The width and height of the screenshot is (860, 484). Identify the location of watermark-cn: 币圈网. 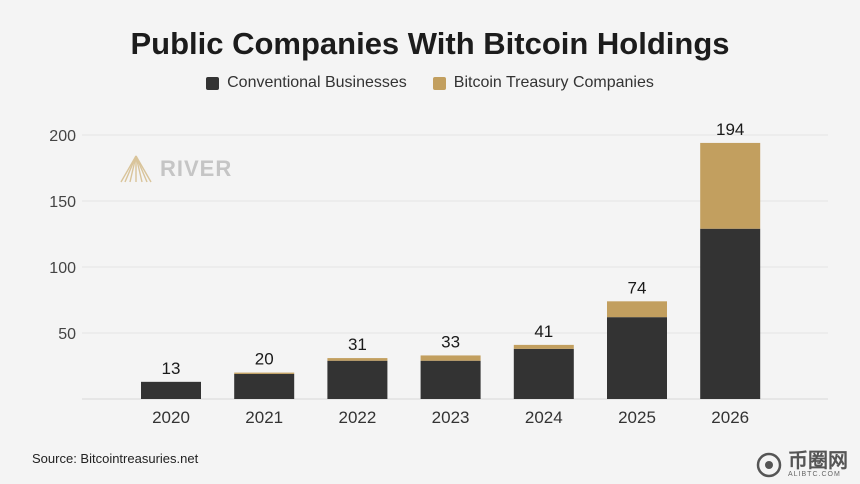
(818, 461).